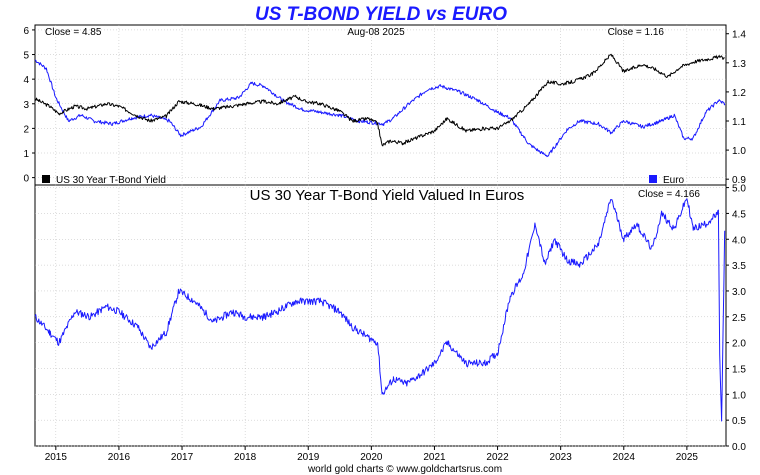  I want to click on bottom-right-axis: 0.0 0.5 1.0 1.5 2.0 2.5 3.0 3.5 4.0 4.5 5.0, so click(736, 318).